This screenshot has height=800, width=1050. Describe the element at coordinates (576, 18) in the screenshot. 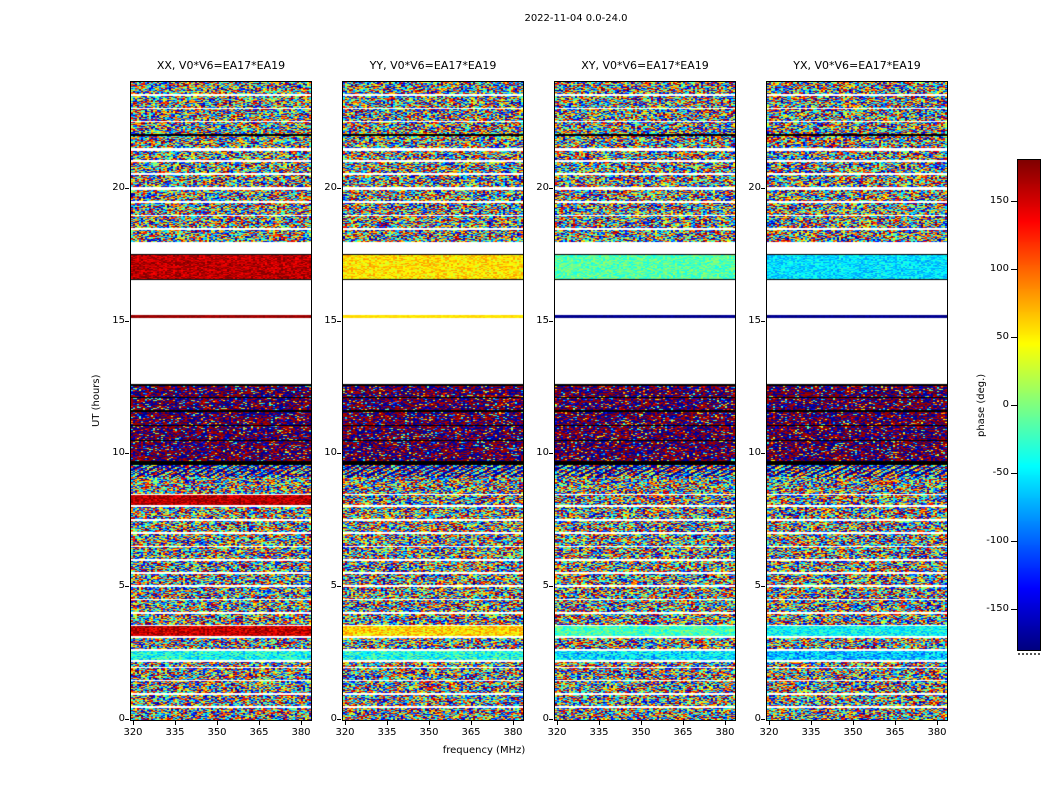

I see `figure-title: 2022-11-04 0.0-24.0` at that location.